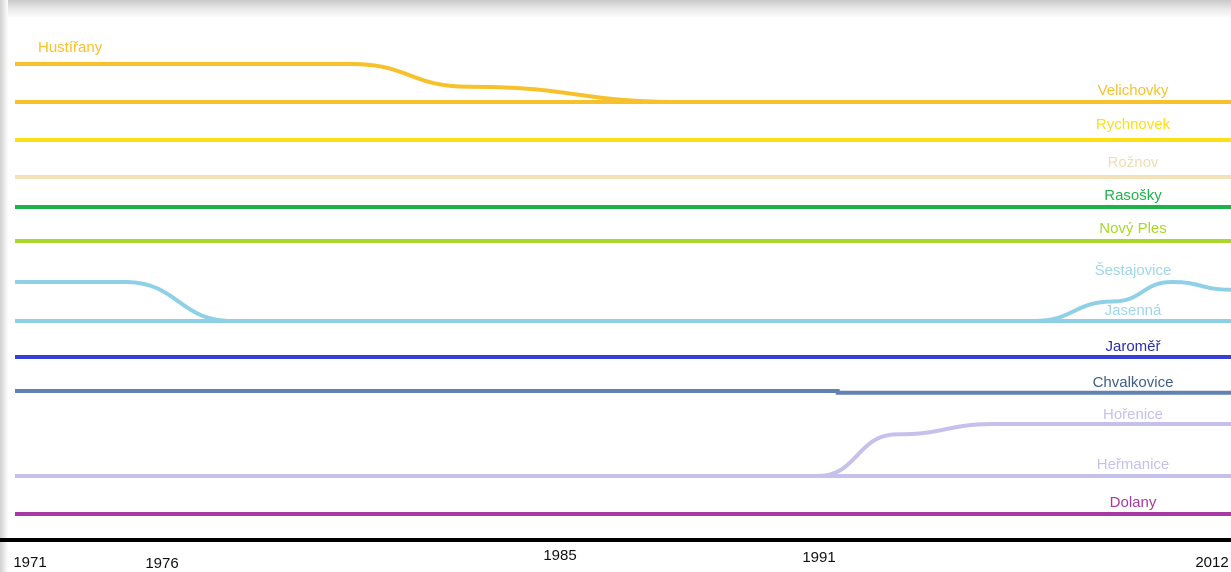 The width and height of the screenshot is (1231, 572). Describe the element at coordinates (1133, 90) in the screenshot. I see `series-label-velichovky: Velichovky` at that location.